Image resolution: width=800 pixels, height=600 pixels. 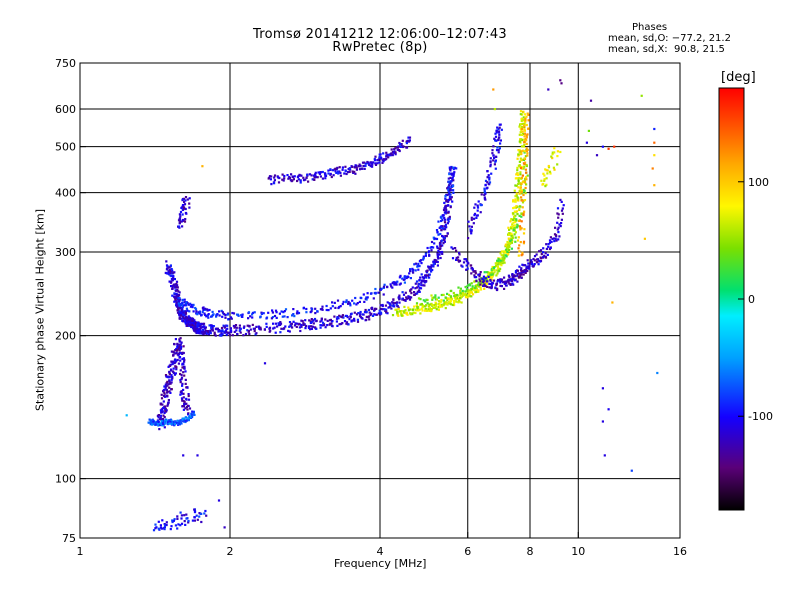 What do you see at coordinates (65, 336) in the screenshot?
I see `y-tick-label: 200` at bounding box center [65, 336].